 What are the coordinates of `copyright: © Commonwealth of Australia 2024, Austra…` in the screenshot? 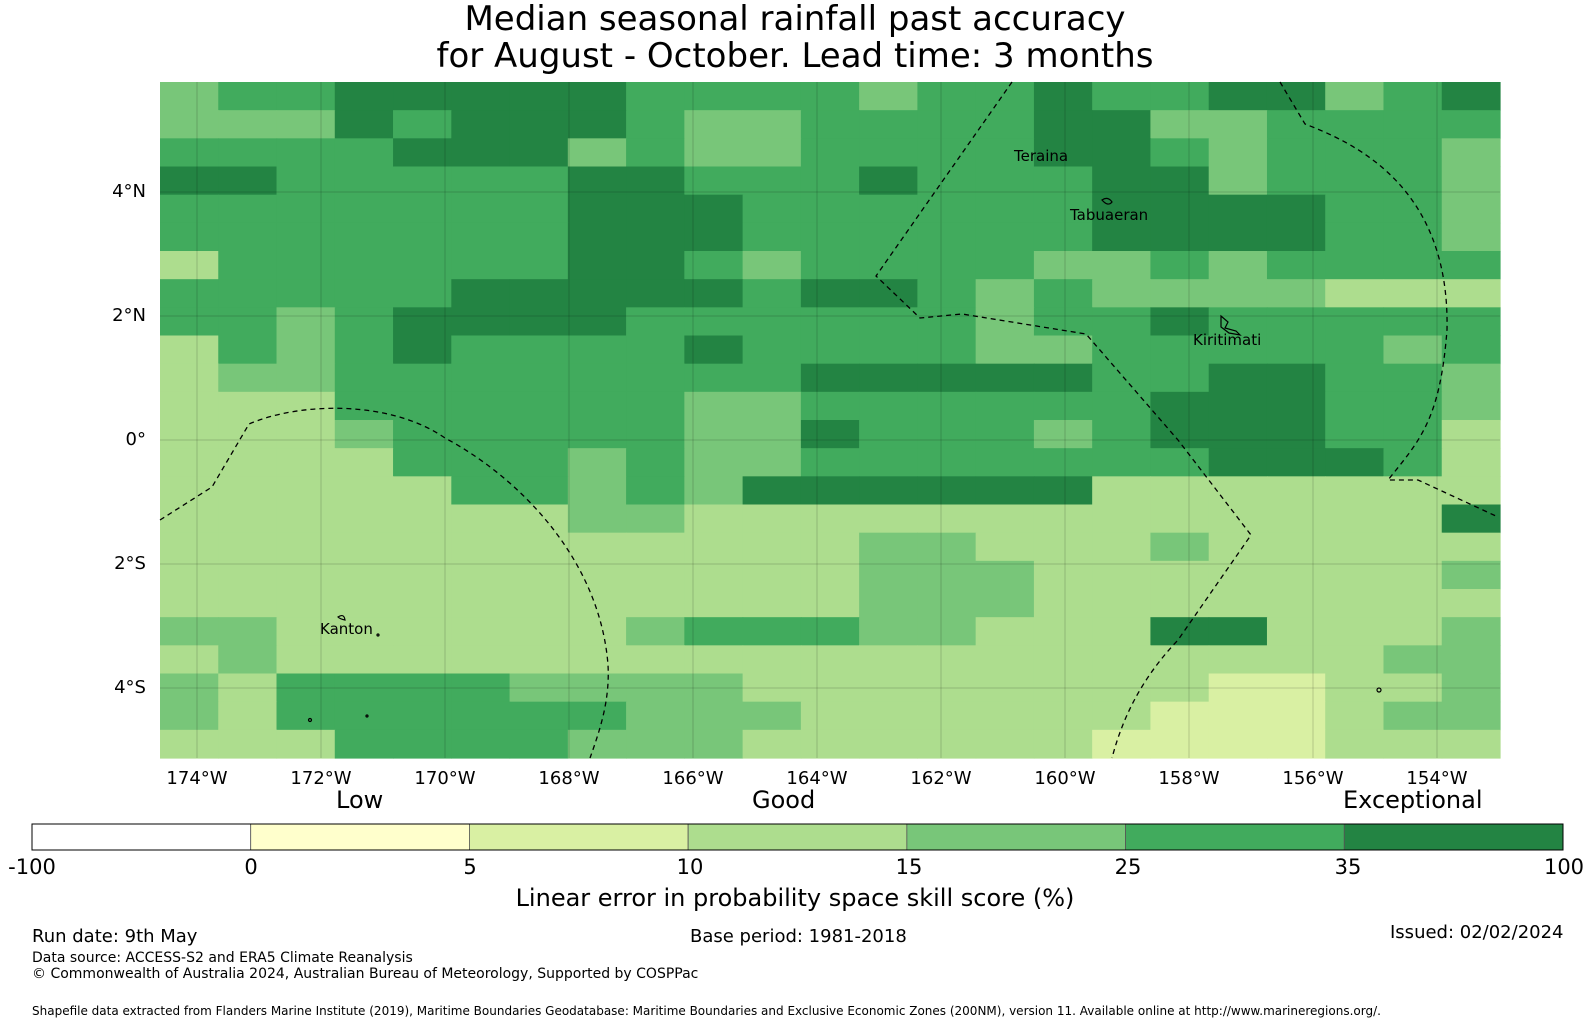 It's located at (365, 974).